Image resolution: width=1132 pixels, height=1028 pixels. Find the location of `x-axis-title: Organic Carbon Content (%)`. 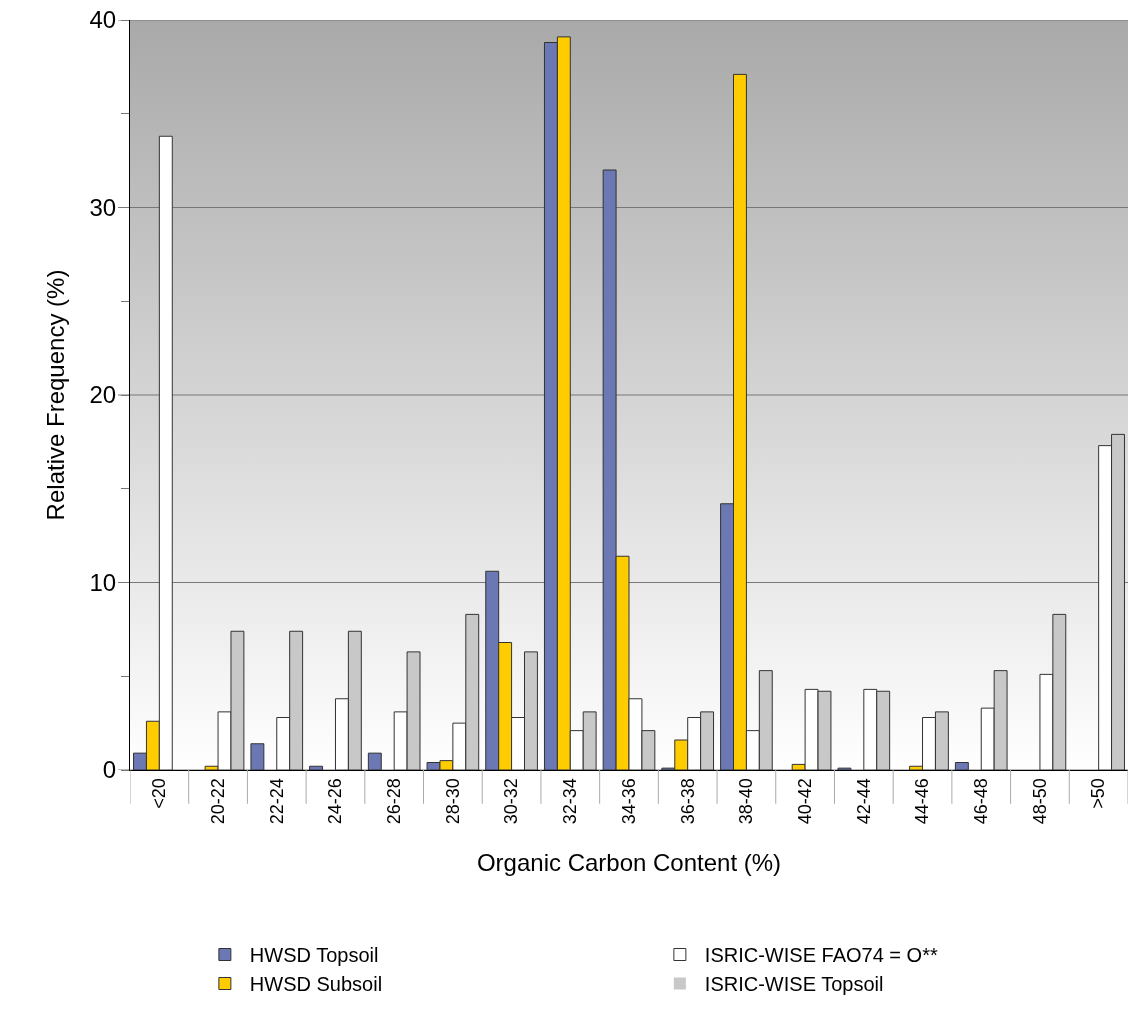

x-axis-title: Organic Carbon Content (%) is located at coordinates (629, 862).